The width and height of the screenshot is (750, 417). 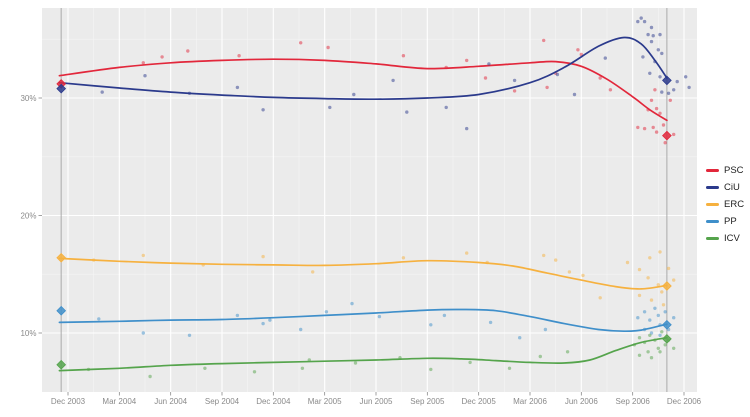 I want to click on legend-item-erc: ERC, so click(x=725, y=204).